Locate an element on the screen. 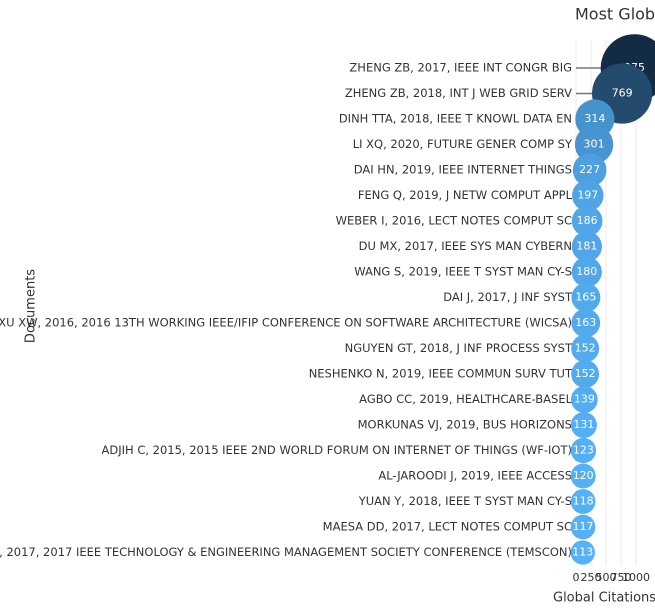 The width and height of the screenshot is (655, 608). y-axis-label: Documents is located at coordinates (31, 306).